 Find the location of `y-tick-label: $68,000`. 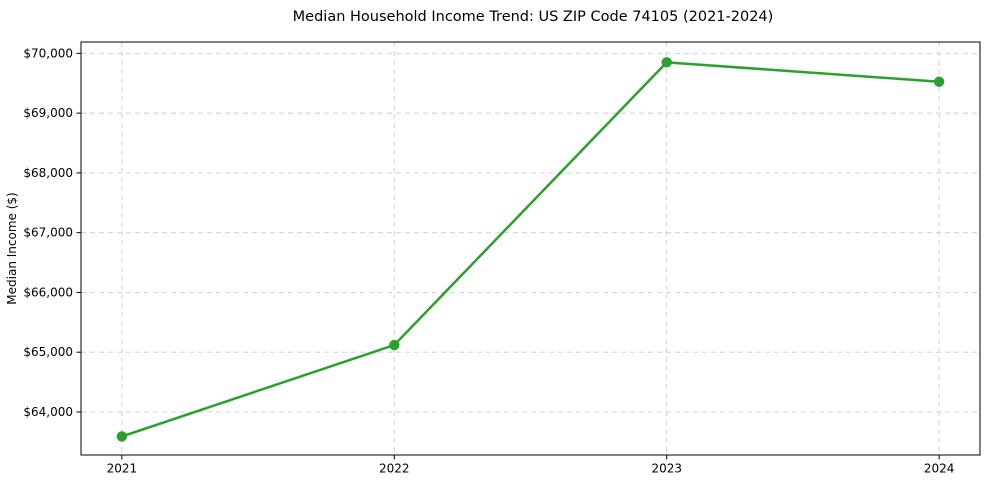

y-tick-label: $68,000 is located at coordinates (48, 173).